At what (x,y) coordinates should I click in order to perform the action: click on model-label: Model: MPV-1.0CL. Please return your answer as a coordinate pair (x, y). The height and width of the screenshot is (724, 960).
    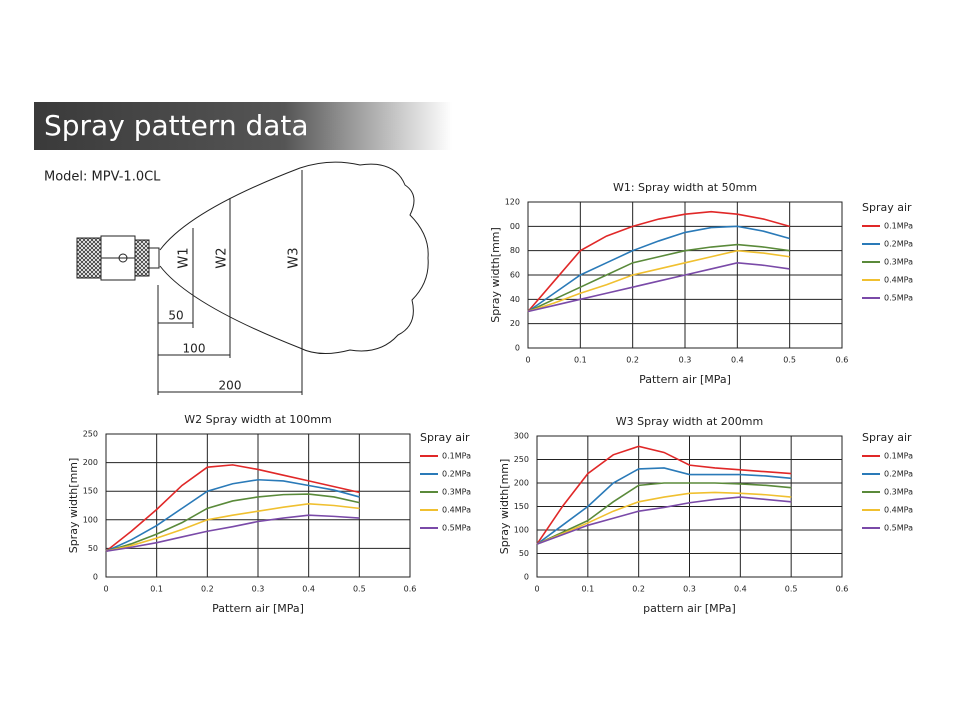
    Looking at the image, I should click on (102, 177).